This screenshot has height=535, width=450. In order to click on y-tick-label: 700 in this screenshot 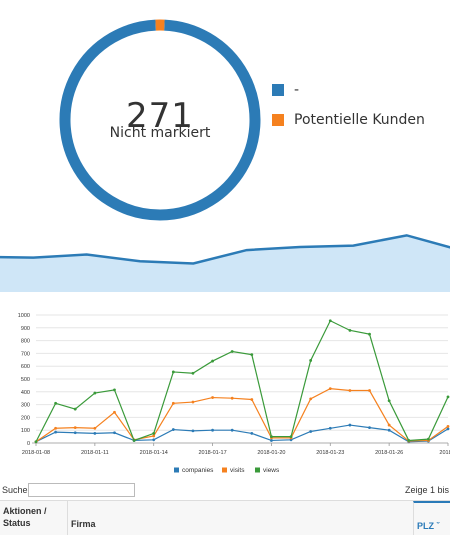, I will do `click(25, 354)`.